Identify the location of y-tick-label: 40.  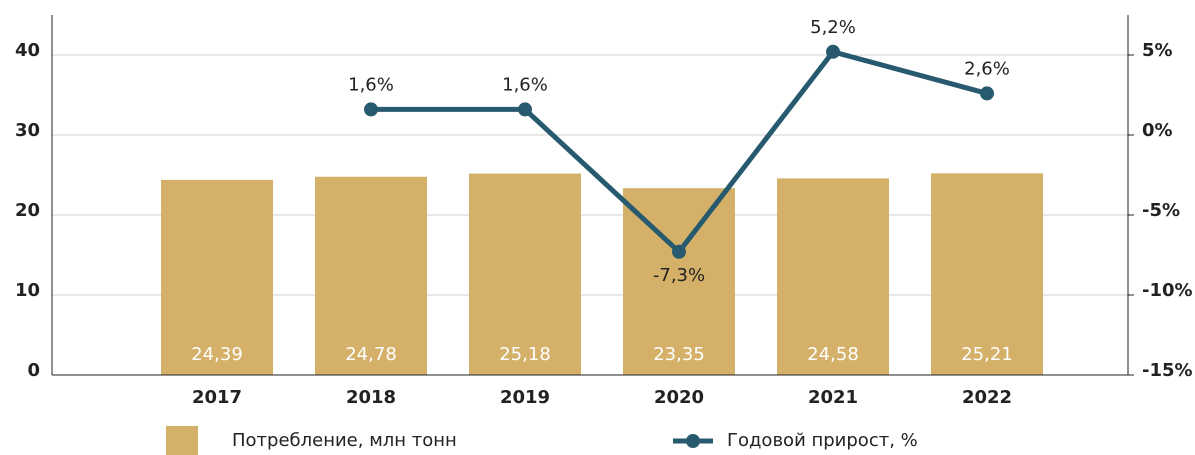
(27, 50).